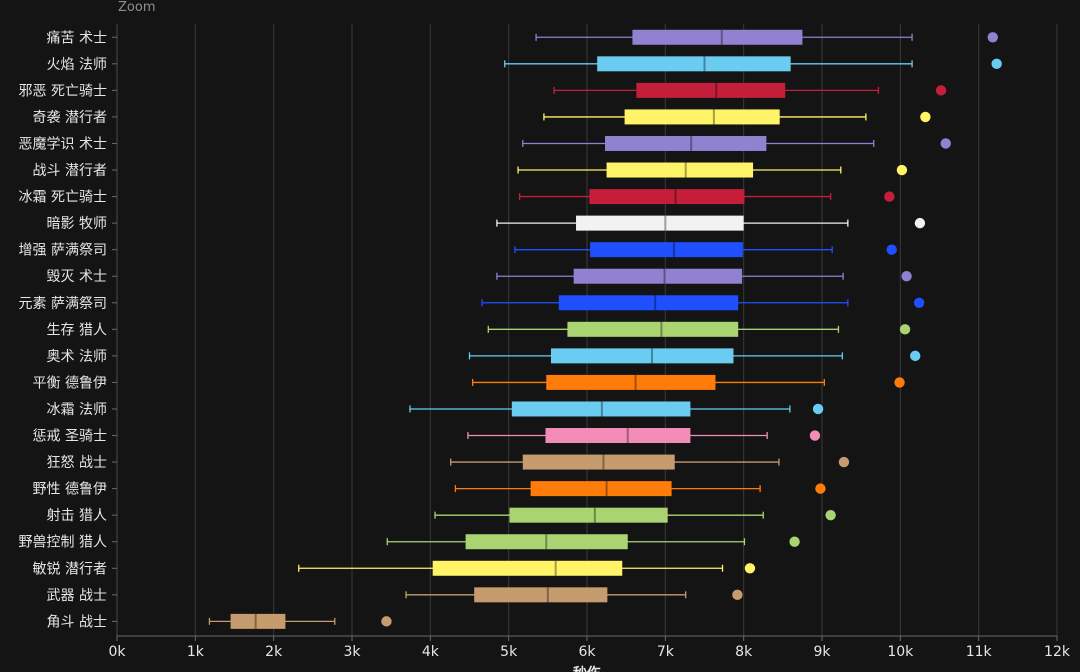  I want to click on category-label: 平衡 德鲁伊, so click(70, 383).